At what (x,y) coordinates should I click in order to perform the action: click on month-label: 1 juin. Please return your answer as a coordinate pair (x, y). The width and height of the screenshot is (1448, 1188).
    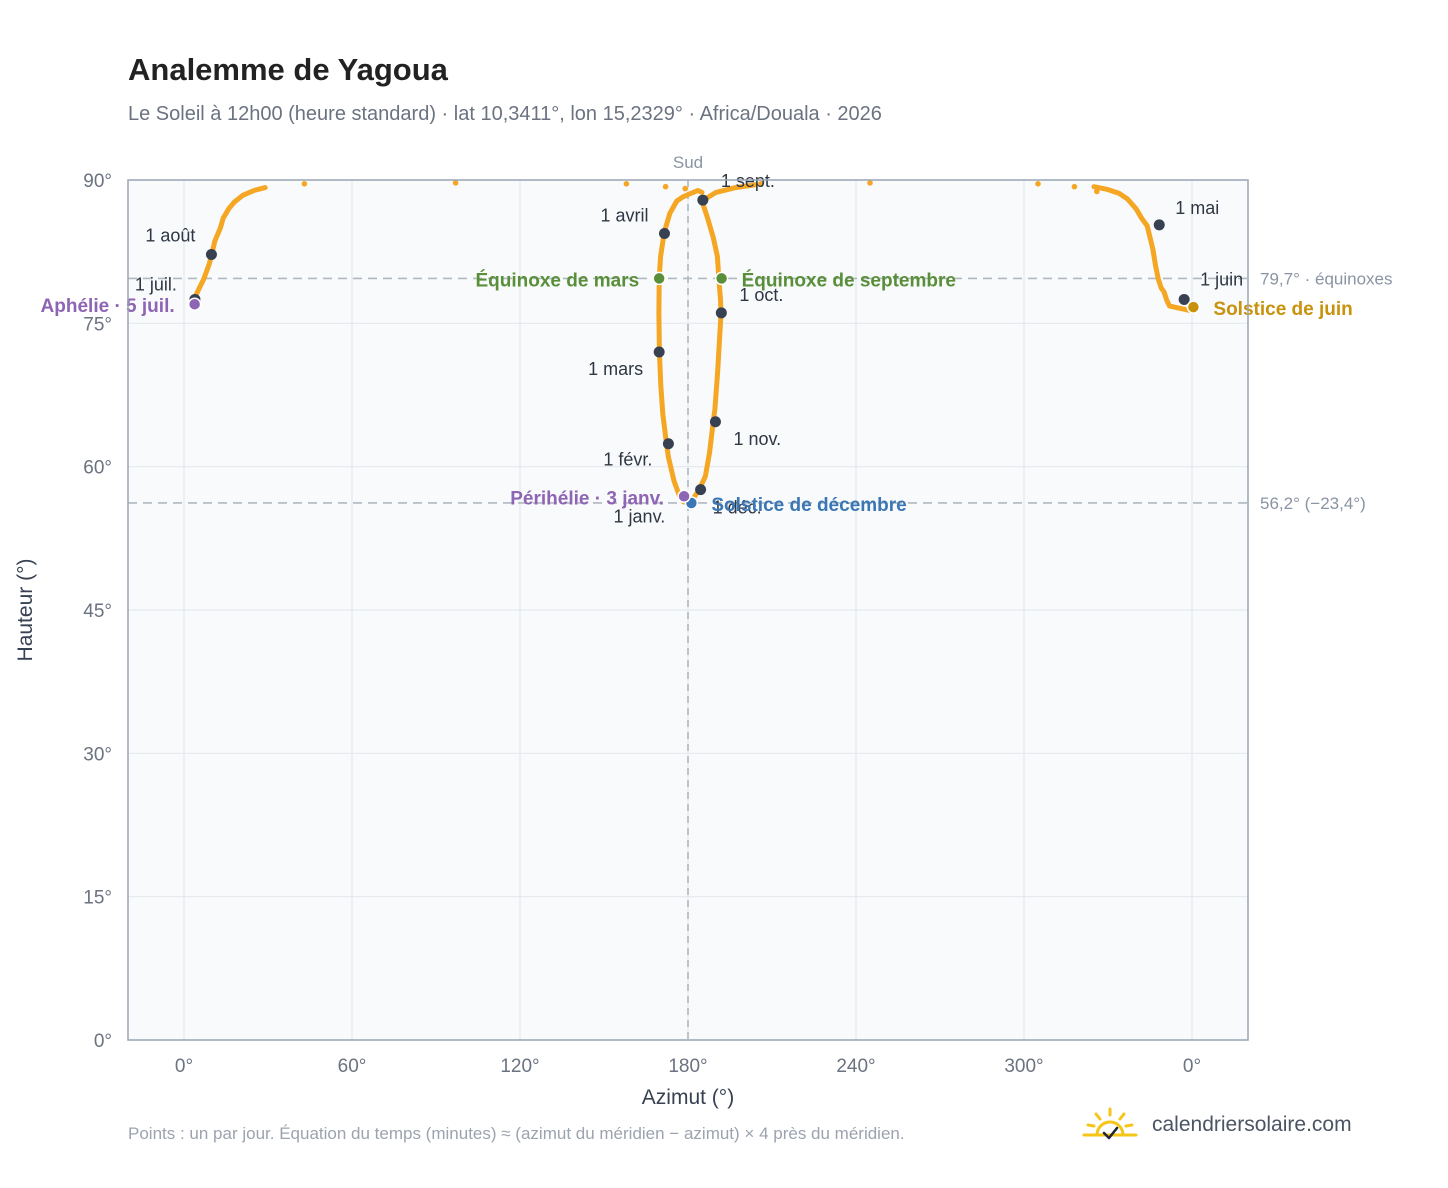
    Looking at the image, I should click on (1221, 279).